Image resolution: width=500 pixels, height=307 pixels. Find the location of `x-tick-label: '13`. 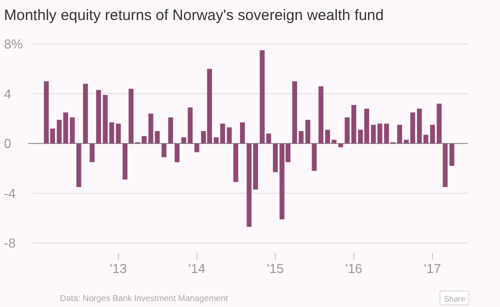

x-tick-label: '13 is located at coordinates (118, 268).